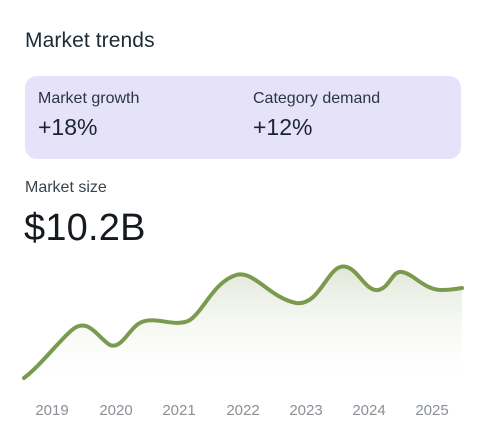 Image resolution: width=486 pixels, height=447 pixels. Describe the element at coordinates (283, 127) in the screenshot. I see `category-demand-value: +12%` at that location.